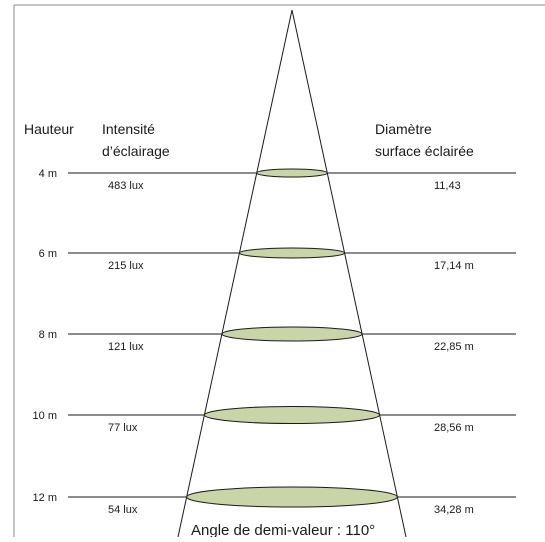 This screenshot has width=545, height=542. Describe the element at coordinates (45, 416) in the screenshot. I see `height-label: 10 m` at that location.